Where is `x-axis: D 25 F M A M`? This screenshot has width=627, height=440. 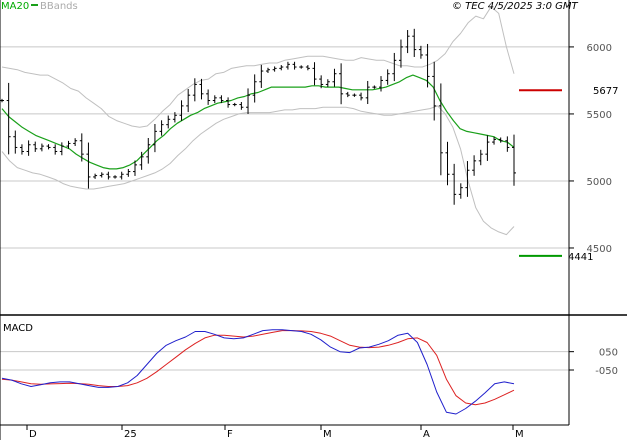
x-axis: D 25 F M A M is located at coordinates (275, 432).